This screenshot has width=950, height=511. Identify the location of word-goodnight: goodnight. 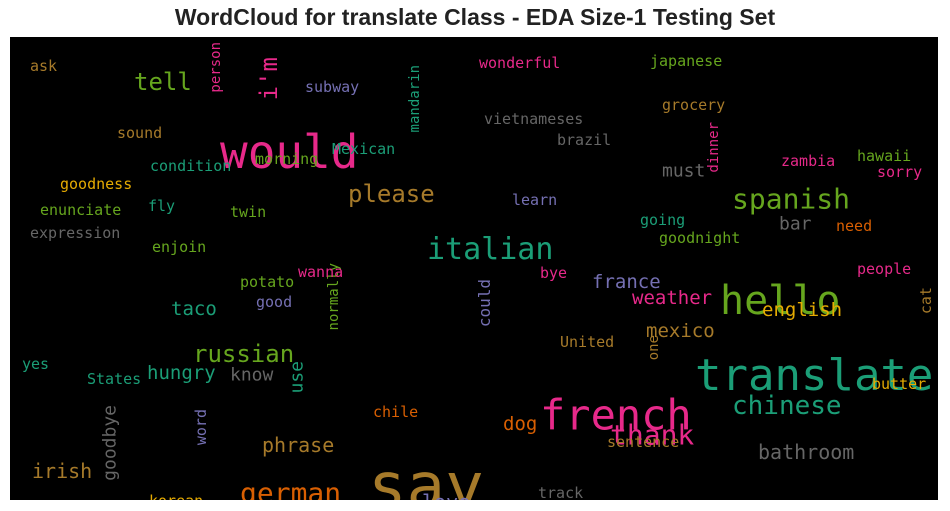
(699, 238).